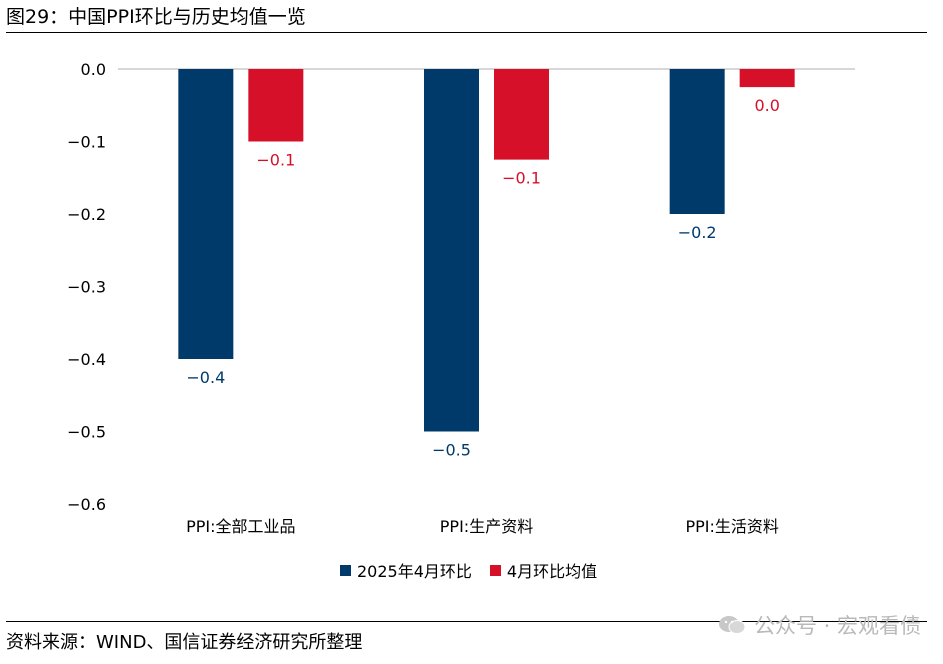 The height and width of the screenshot is (664, 943). Describe the element at coordinates (156, 17) in the screenshot. I see `chart-title: 图29：中国PPI环比与历史均值一览` at that location.